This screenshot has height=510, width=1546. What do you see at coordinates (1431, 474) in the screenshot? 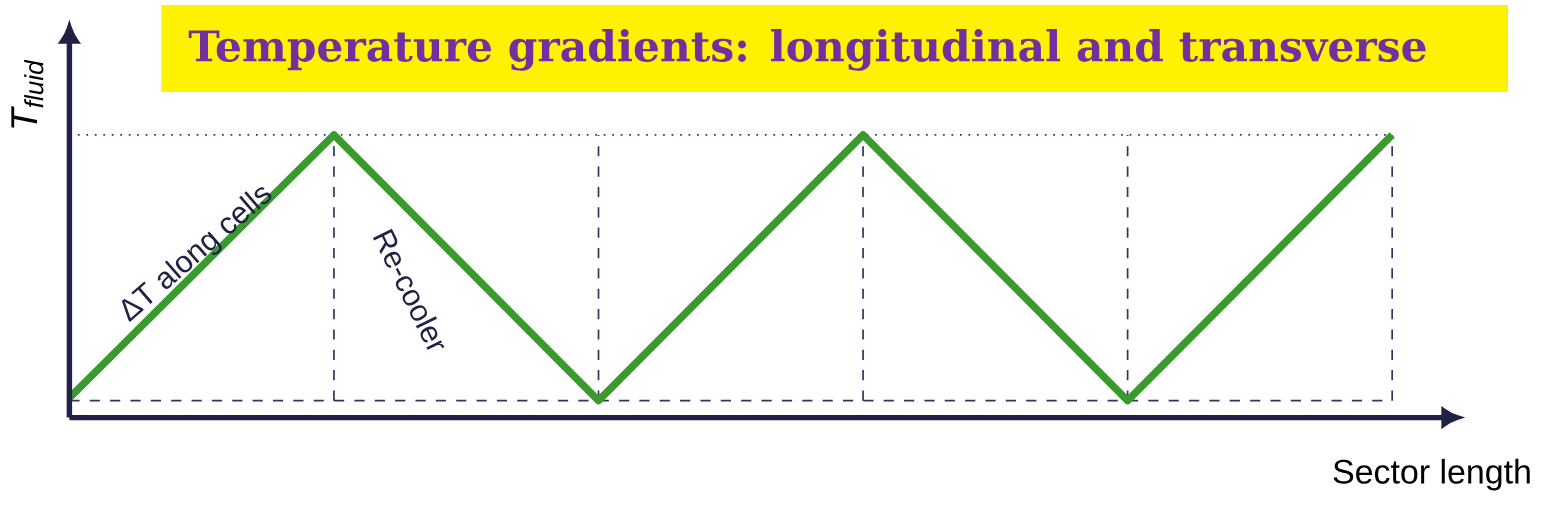
I see `x-axis-title: Sector length` at bounding box center [1431, 474].